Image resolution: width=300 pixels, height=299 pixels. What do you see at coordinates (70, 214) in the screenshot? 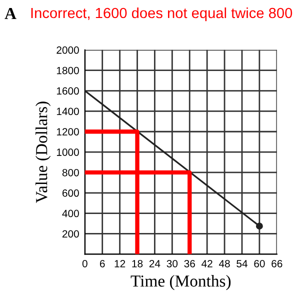
I see `y-tick-label: 400` at bounding box center [70, 214].